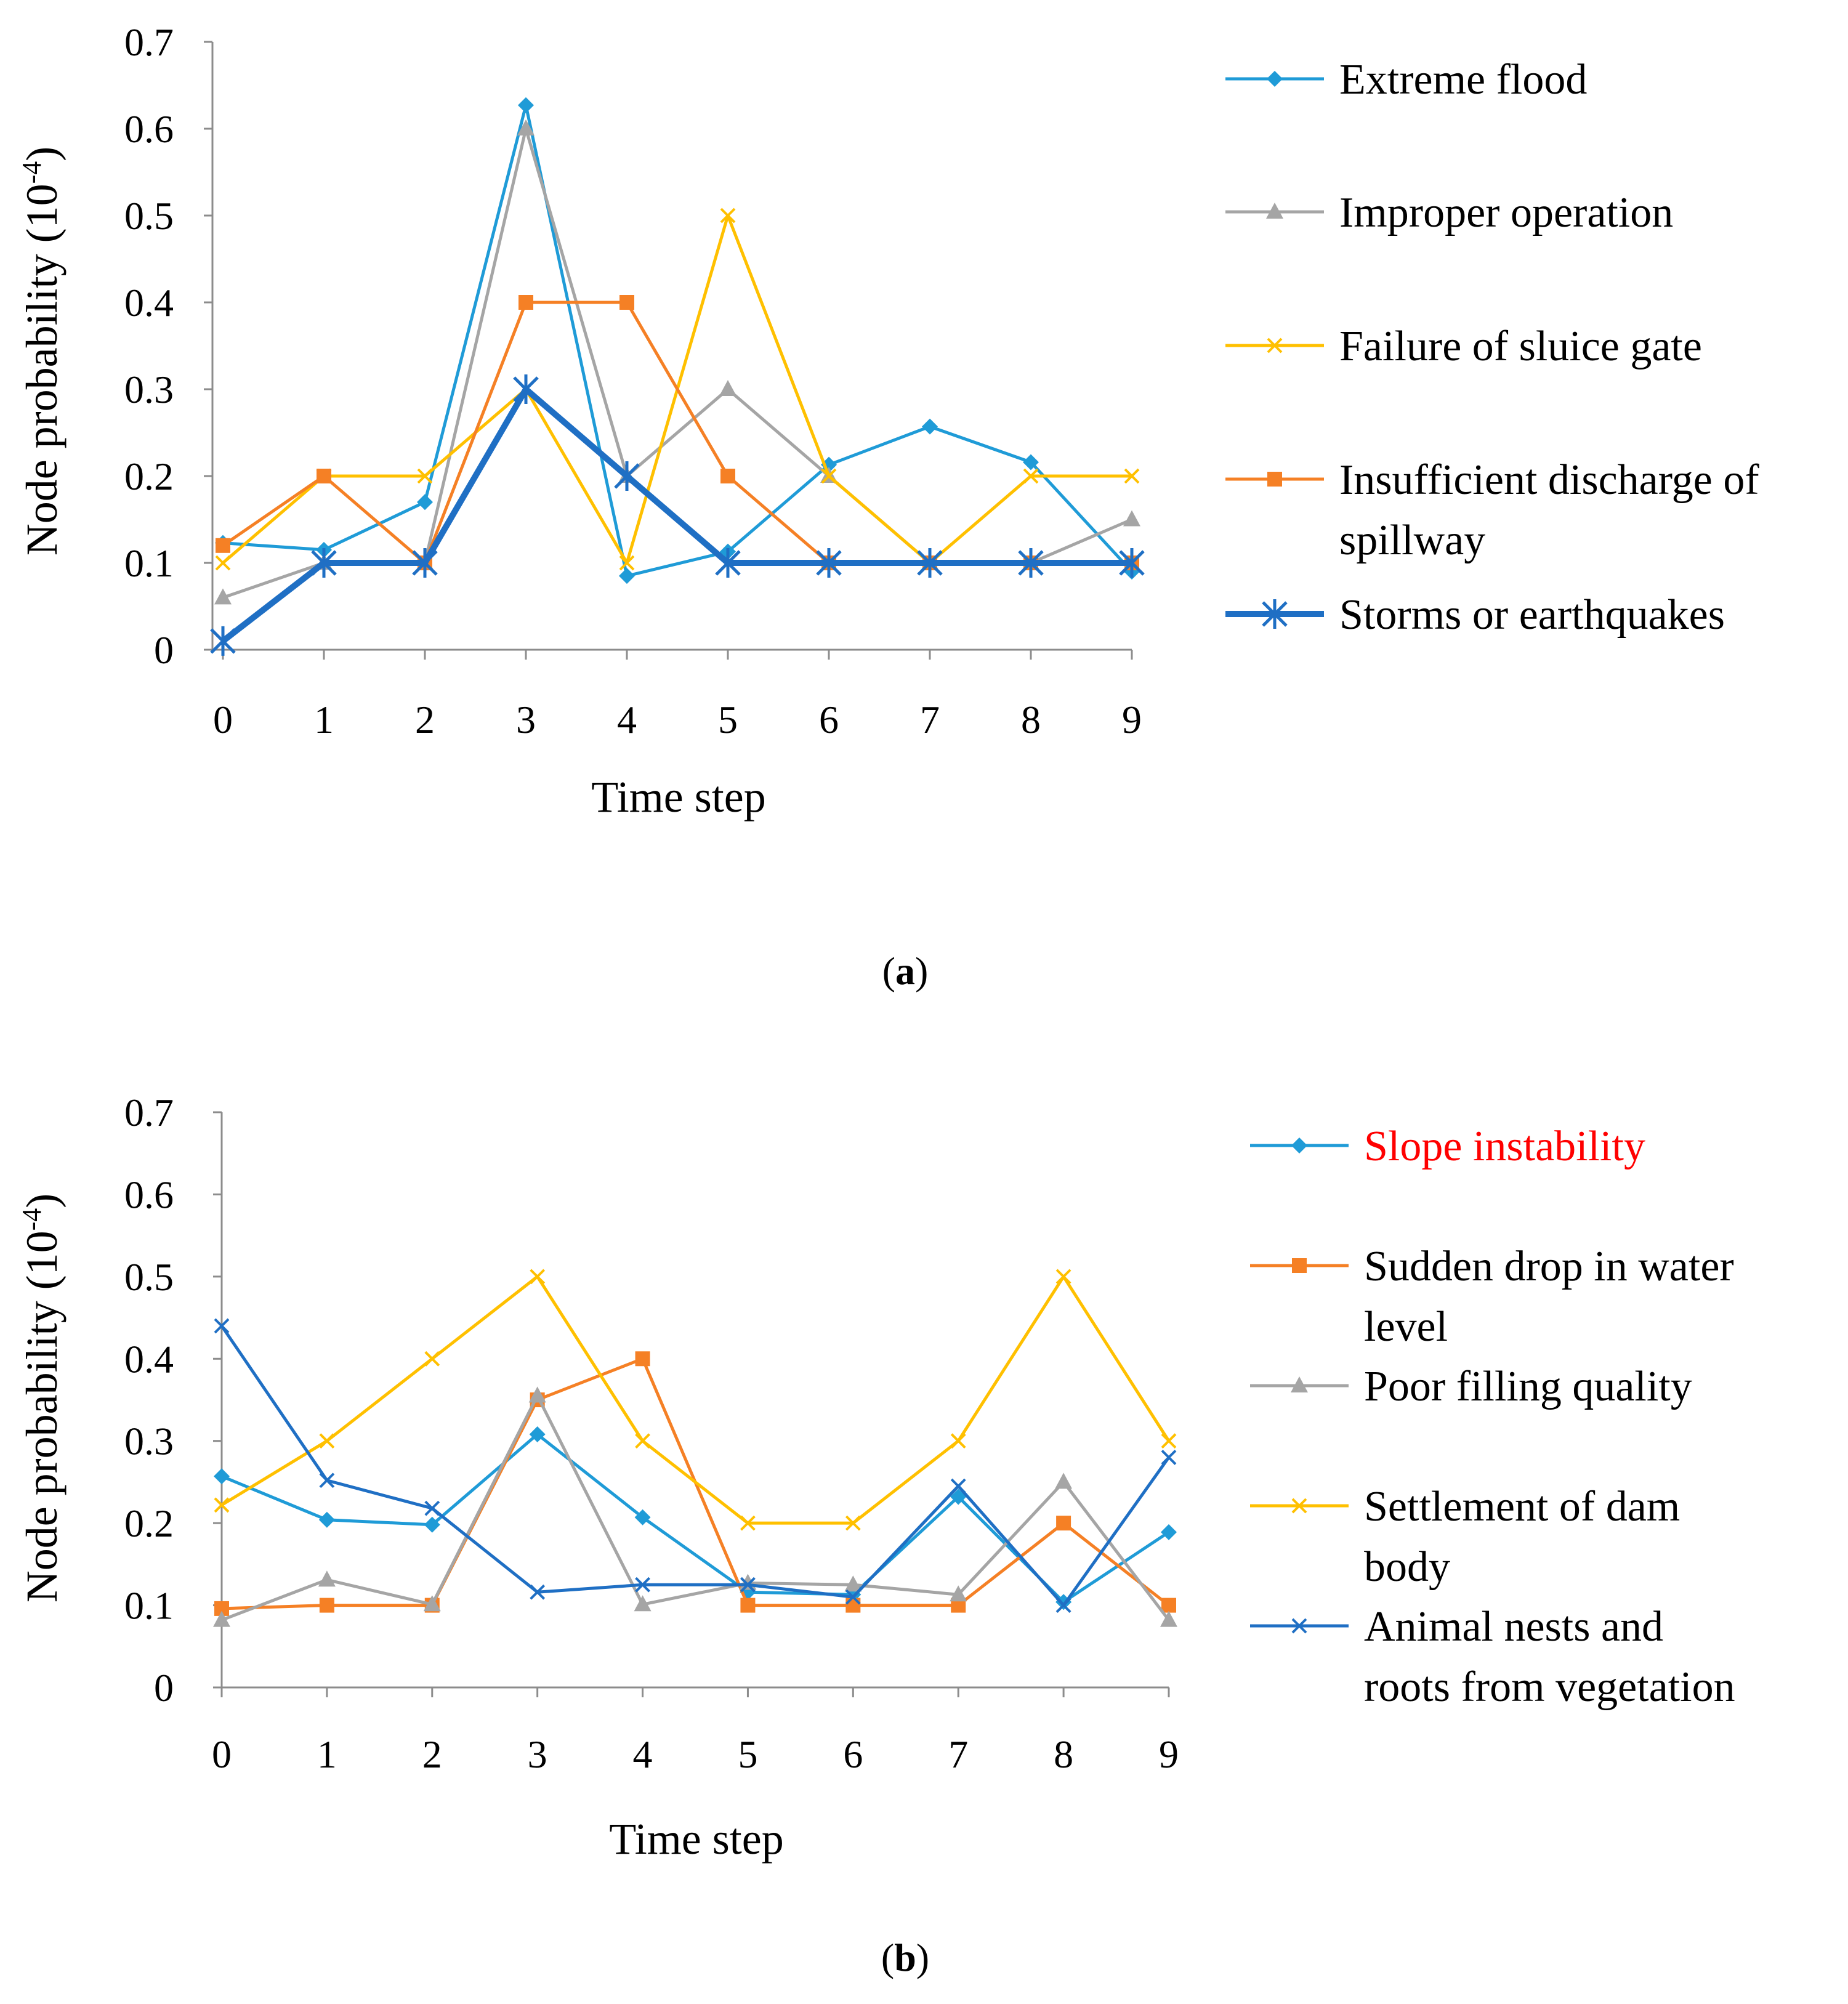 This screenshot has height=2004, width=1848. What do you see at coordinates (695, 1518) in the screenshot?
I see `panel-b-series-slope-instability` at bounding box center [695, 1518].